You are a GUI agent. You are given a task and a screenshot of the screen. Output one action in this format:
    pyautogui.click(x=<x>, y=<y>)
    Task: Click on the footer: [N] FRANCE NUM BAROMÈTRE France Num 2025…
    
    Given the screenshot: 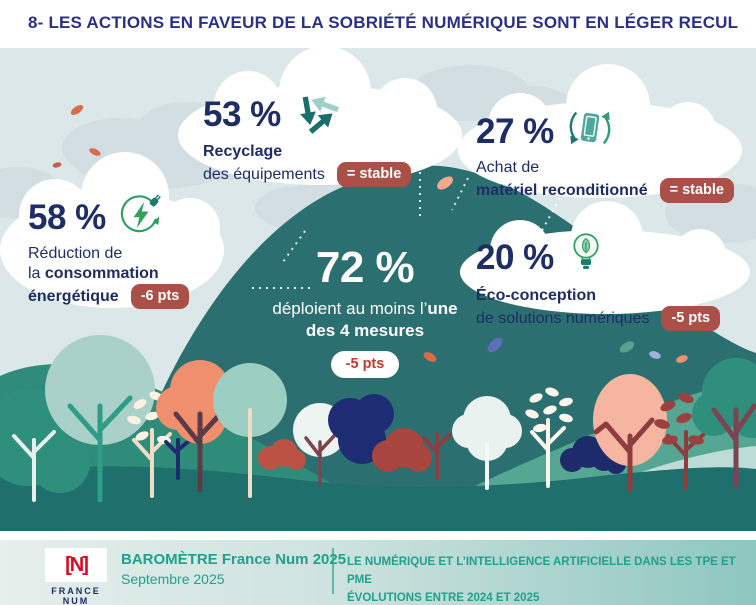 What is the action you would take?
    pyautogui.click(x=378, y=572)
    